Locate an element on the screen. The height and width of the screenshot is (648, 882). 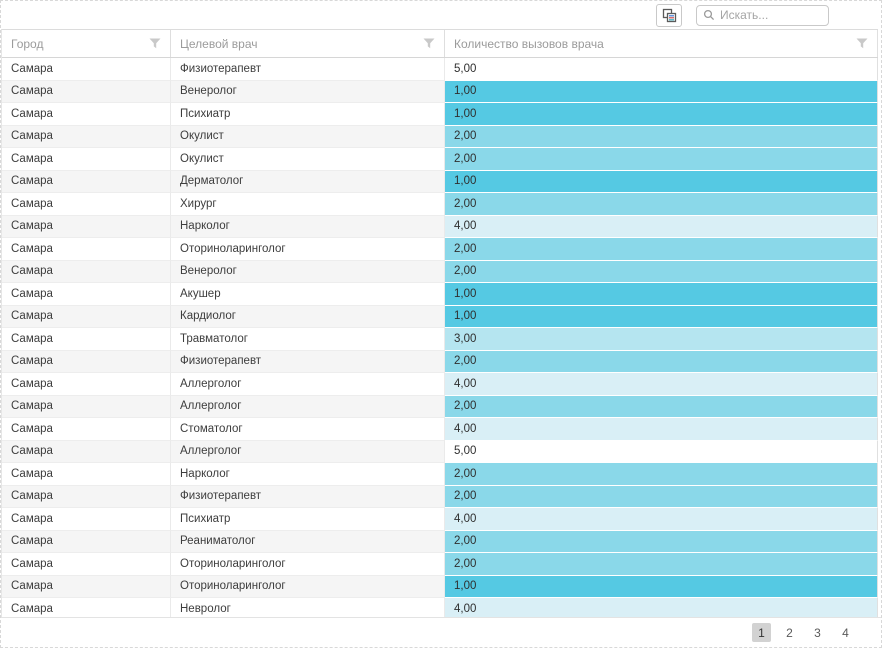
table-row: Самара Психиатр 4,00 is located at coordinates (440, 519).